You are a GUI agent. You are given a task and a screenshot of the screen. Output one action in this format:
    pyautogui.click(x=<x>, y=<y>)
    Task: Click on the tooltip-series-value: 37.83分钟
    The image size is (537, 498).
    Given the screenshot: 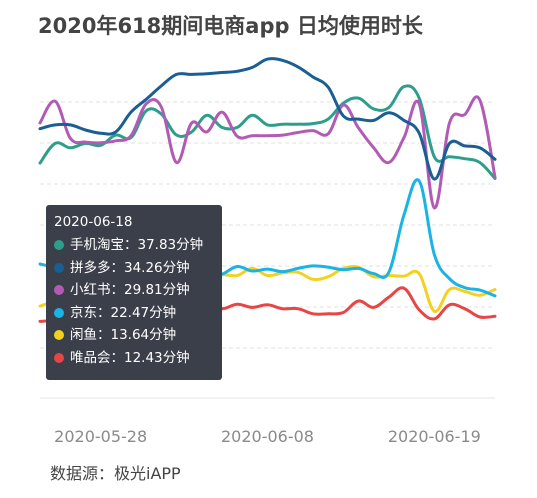 What is the action you would take?
    pyautogui.click(x=170, y=245)
    